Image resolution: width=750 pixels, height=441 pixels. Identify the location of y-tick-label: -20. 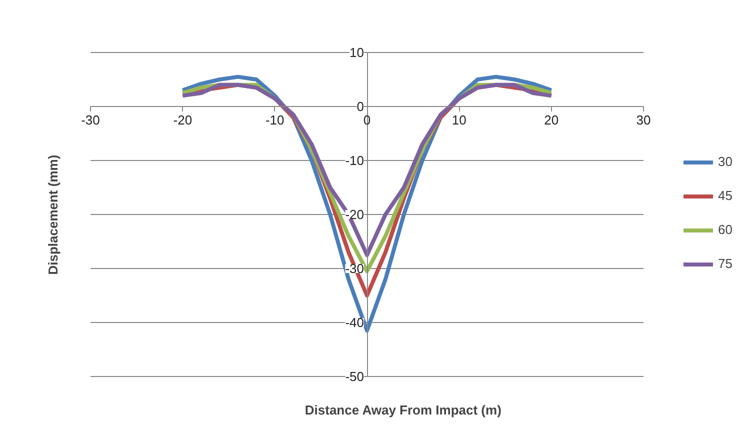
(354, 214).